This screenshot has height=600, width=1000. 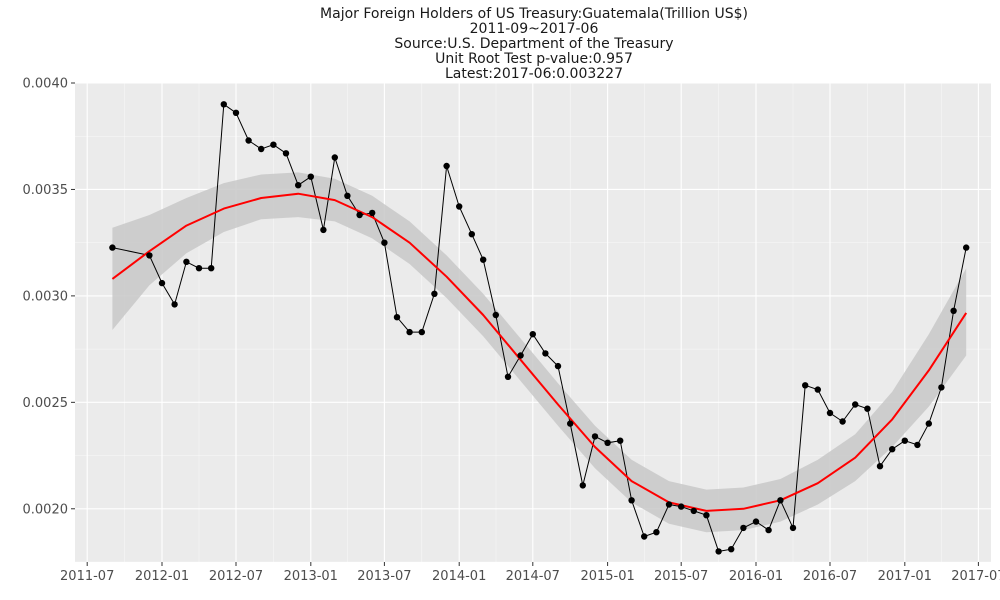 I want to click on y-tick-label: 0.0020, so click(x=46, y=509).